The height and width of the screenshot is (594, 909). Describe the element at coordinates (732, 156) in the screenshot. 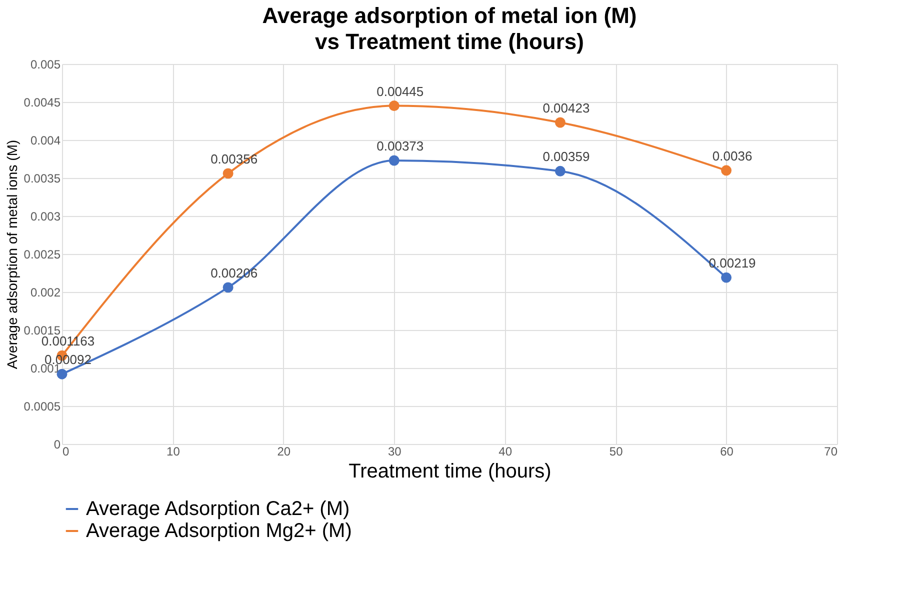

I see `data-label: 0.0036` at that location.